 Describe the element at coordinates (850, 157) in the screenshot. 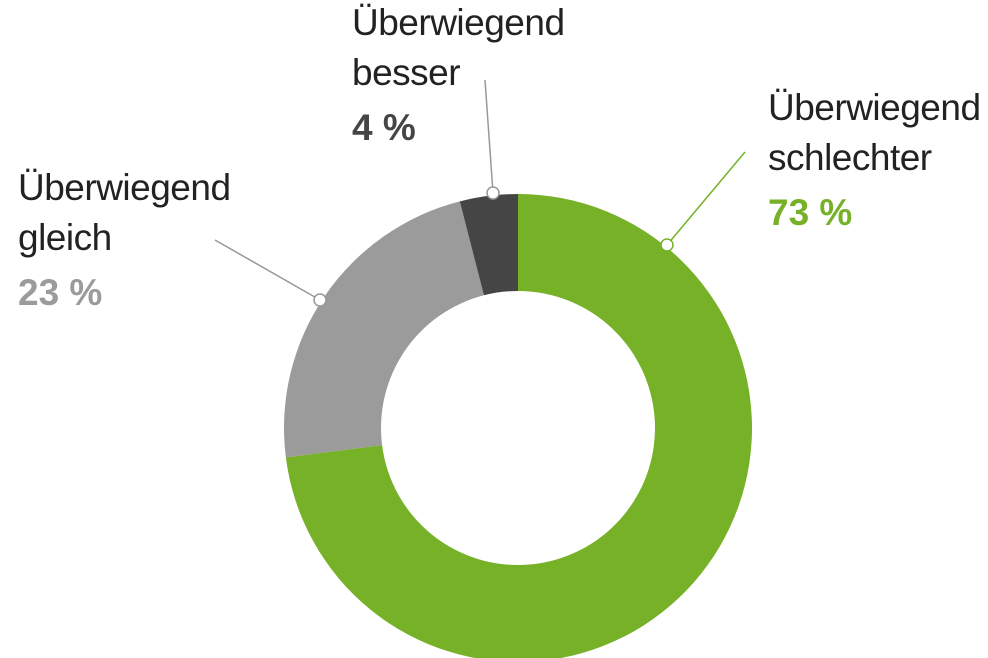

I see `category-label-line: schlechter` at that location.